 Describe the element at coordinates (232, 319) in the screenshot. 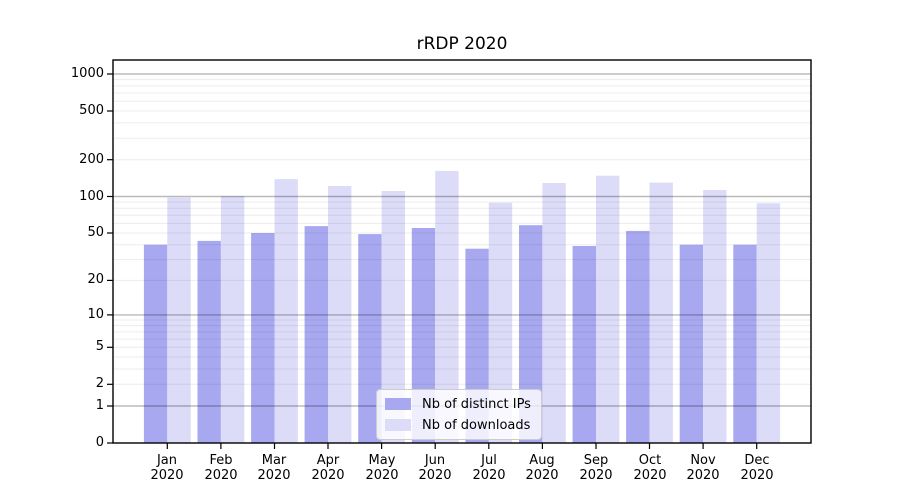

I see `bar-downloads-feb` at that location.